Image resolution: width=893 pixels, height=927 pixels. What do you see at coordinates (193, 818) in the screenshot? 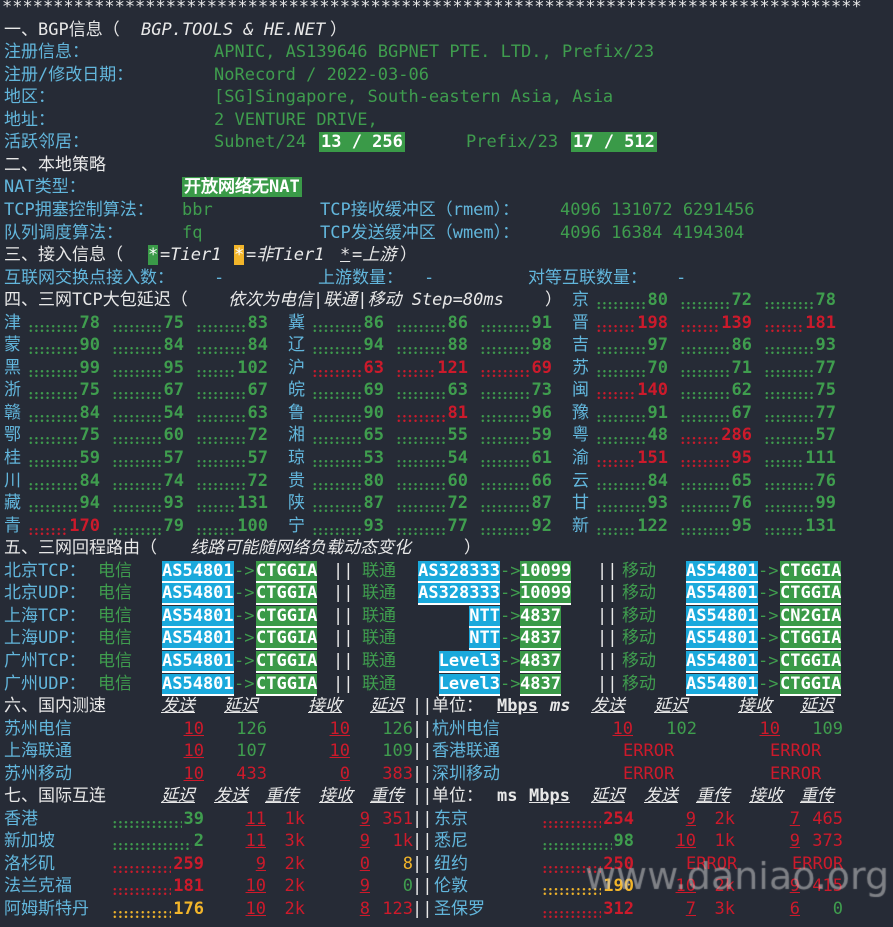
I see `latency: 39` at bounding box center [193, 818].